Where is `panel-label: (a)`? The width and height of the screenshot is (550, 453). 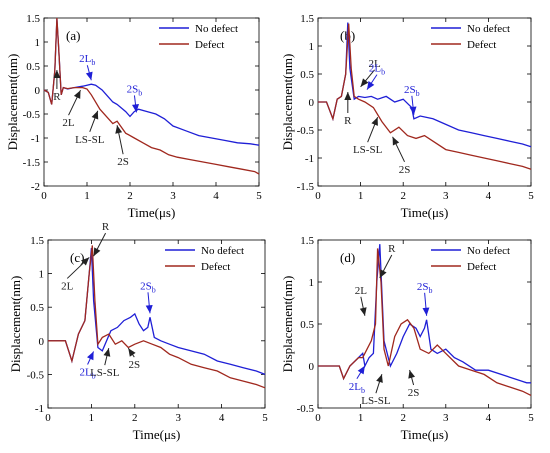
panel-label: (a) is located at coordinates (73, 35).